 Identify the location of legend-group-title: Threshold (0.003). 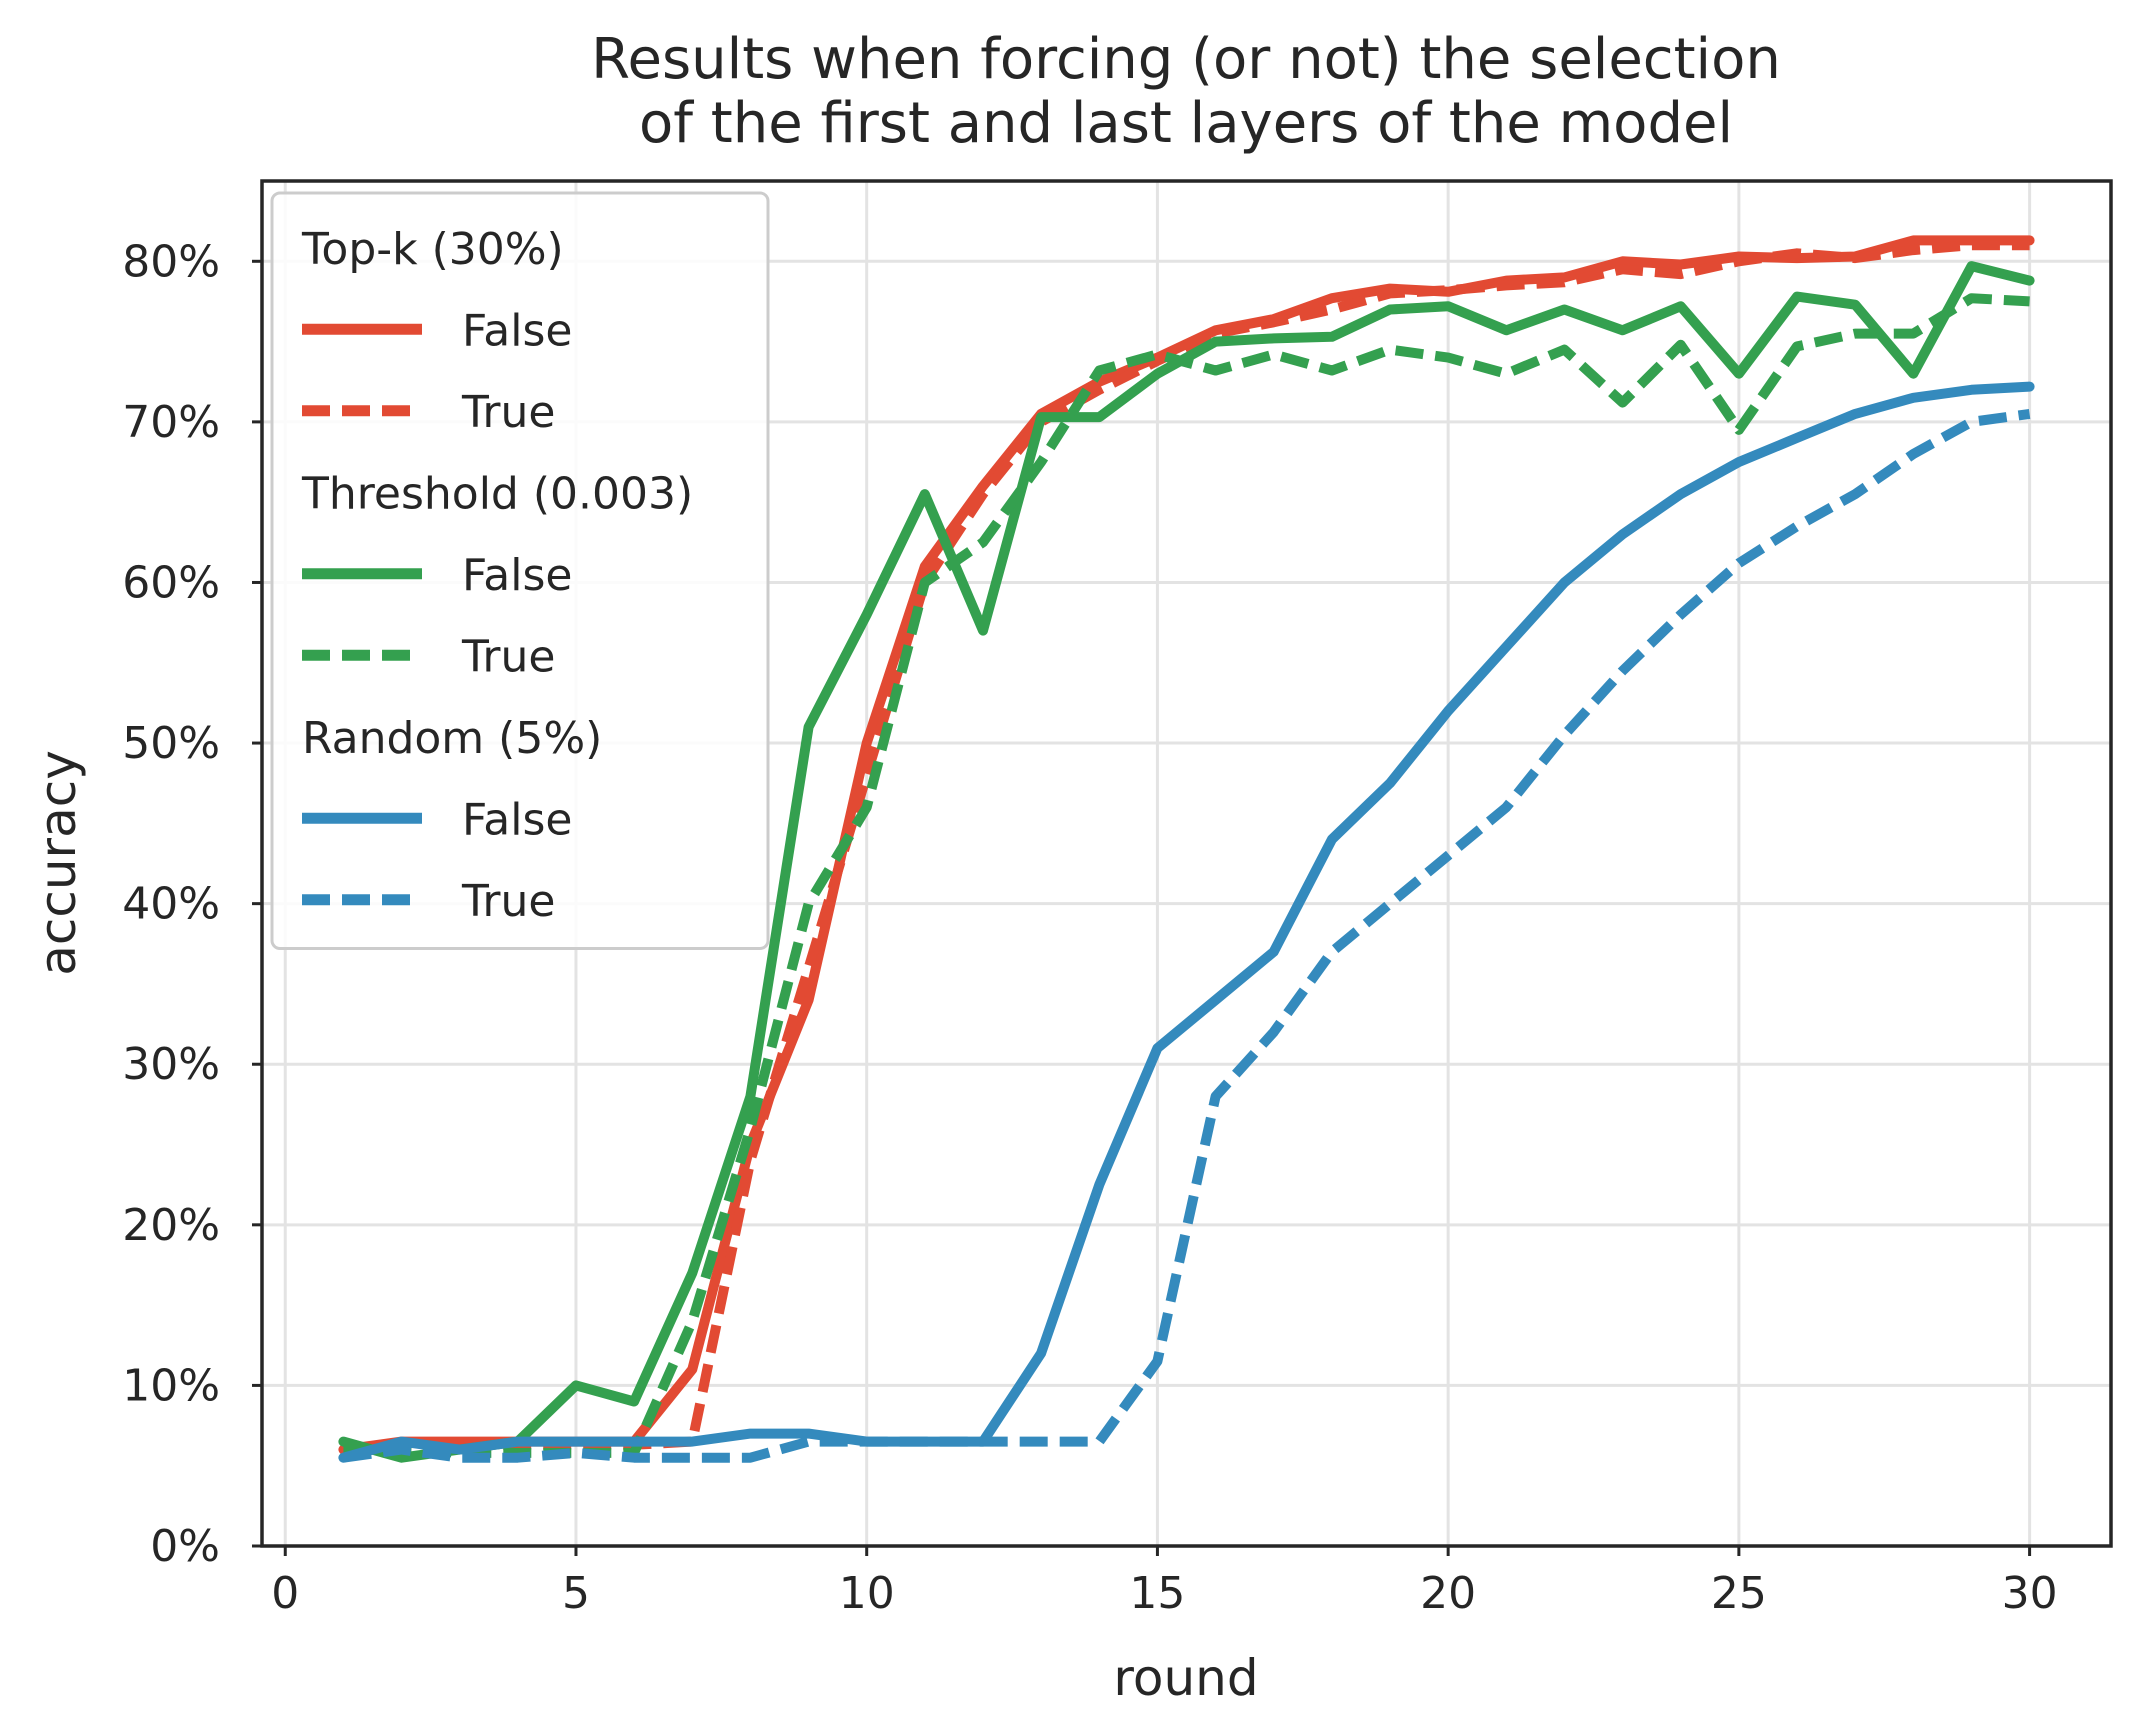
(497, 493).